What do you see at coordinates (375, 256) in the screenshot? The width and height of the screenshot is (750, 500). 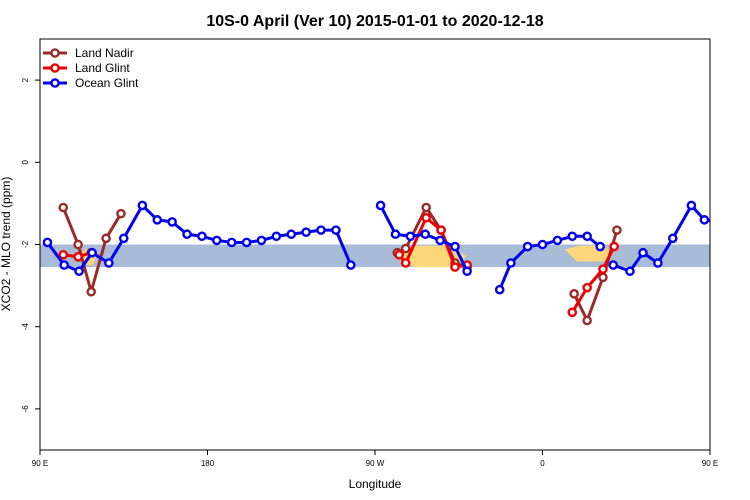 I see `ocean-band` at bounding box center [375, 256].